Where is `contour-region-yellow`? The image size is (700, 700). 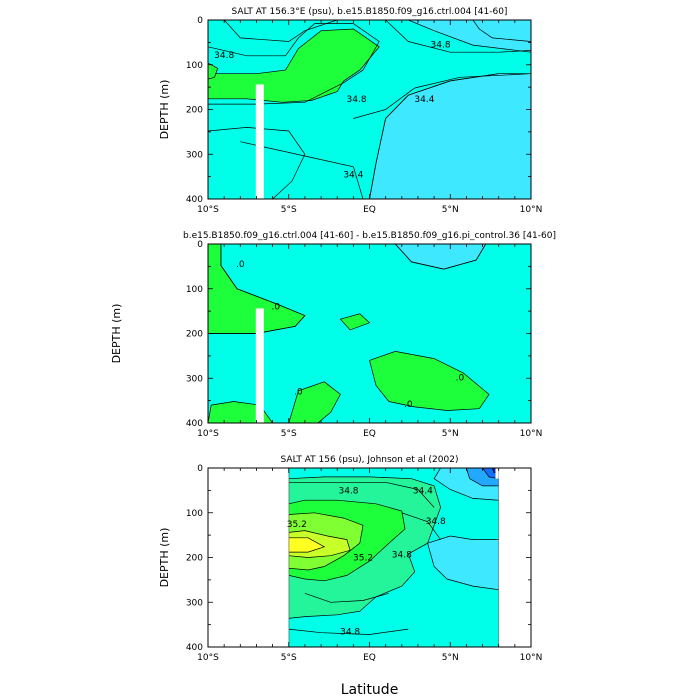 contour-region-yellow is located at coordinates (307, 545).